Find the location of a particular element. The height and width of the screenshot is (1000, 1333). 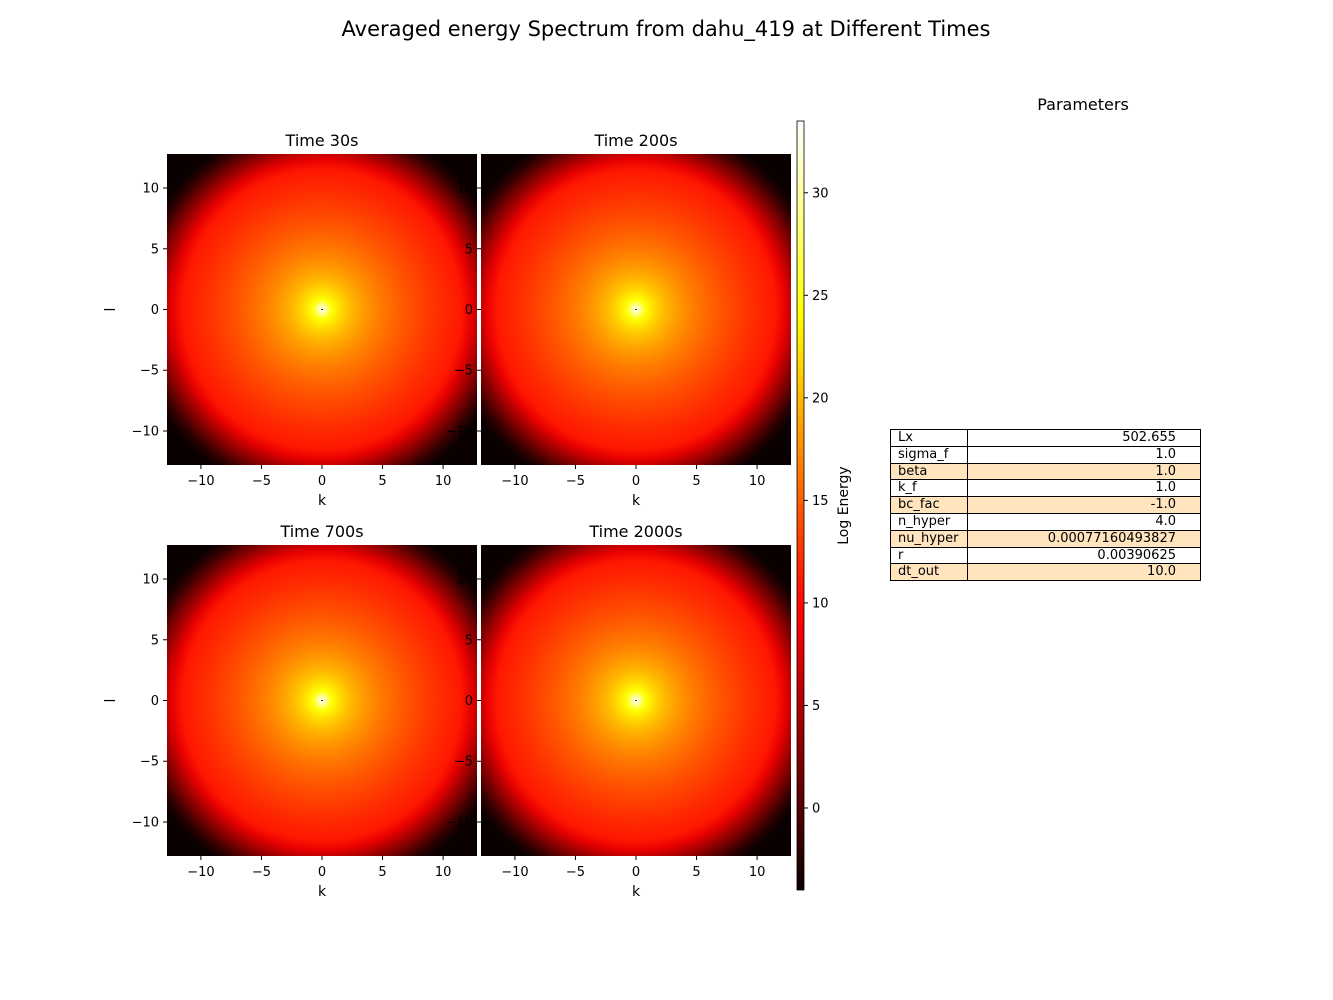

parameter-row: Lx 502.655 is located at coordinates (1045, 438).